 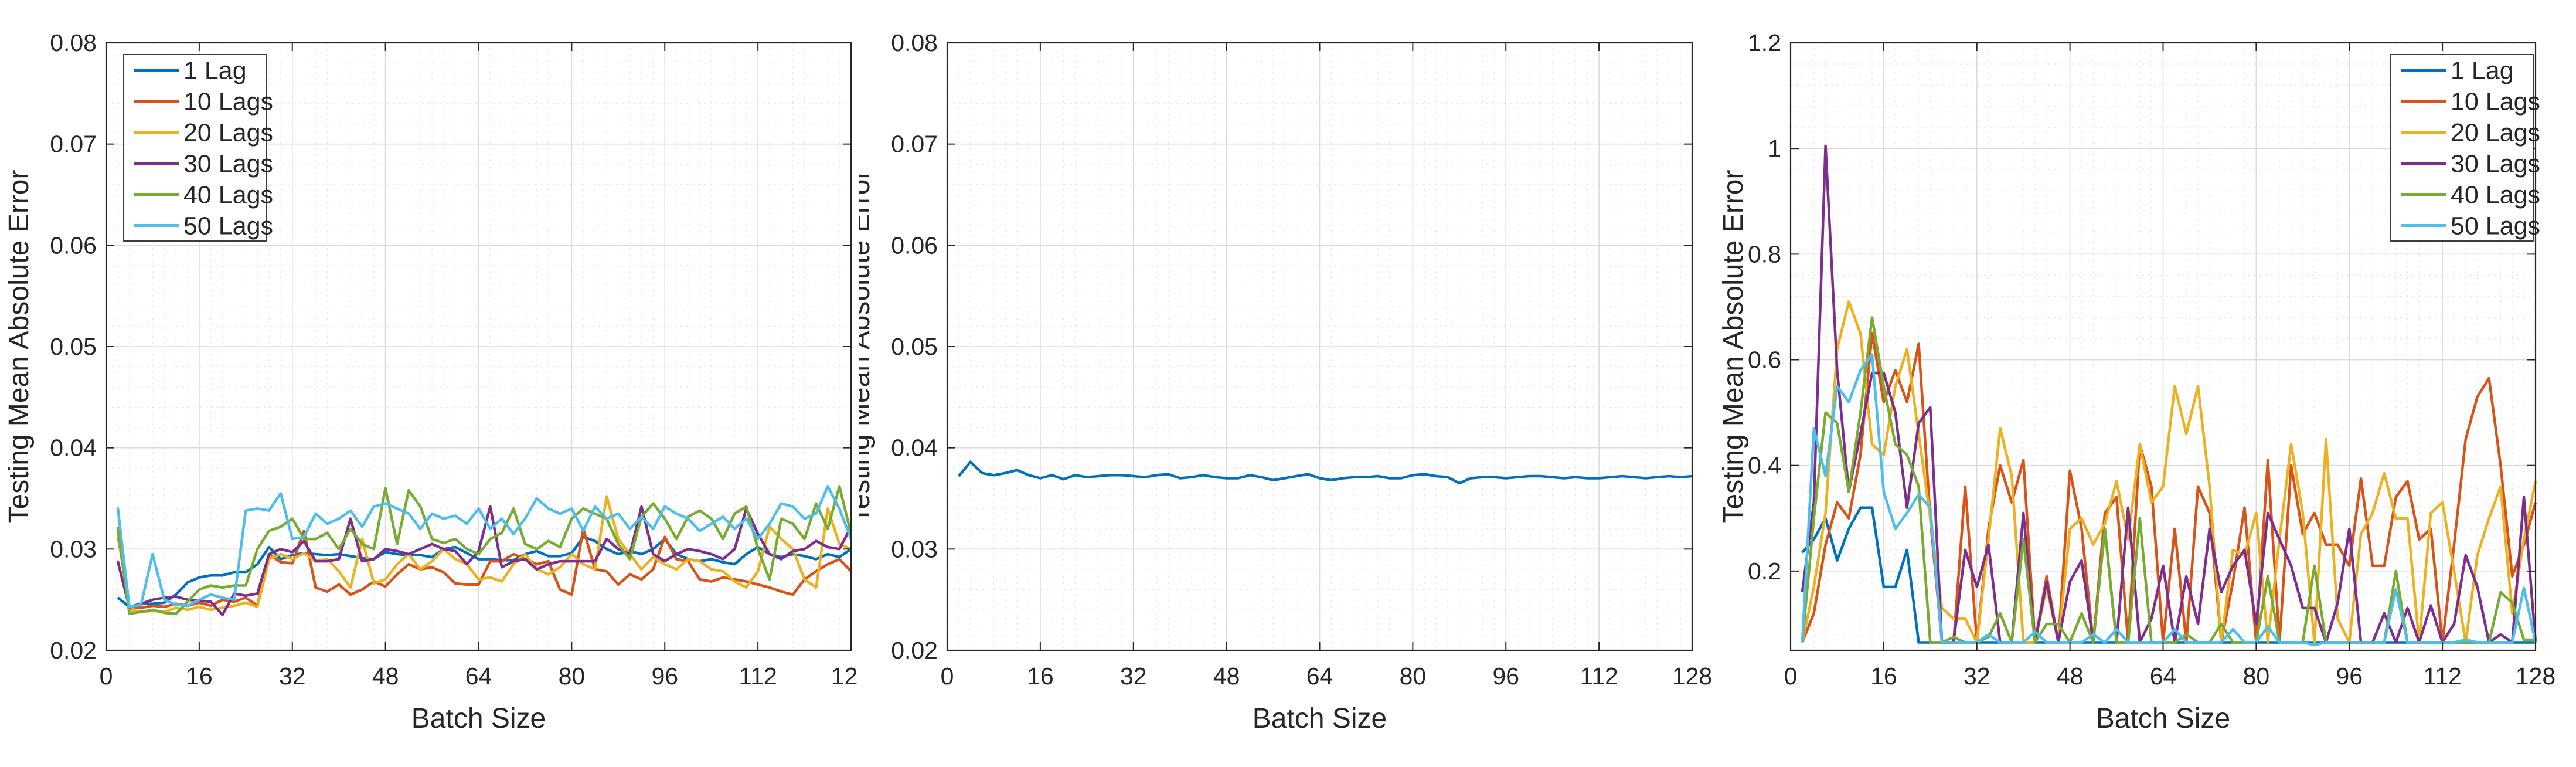 I want to click on y-tick-label: 0.4, so click(x=1764, y=465).